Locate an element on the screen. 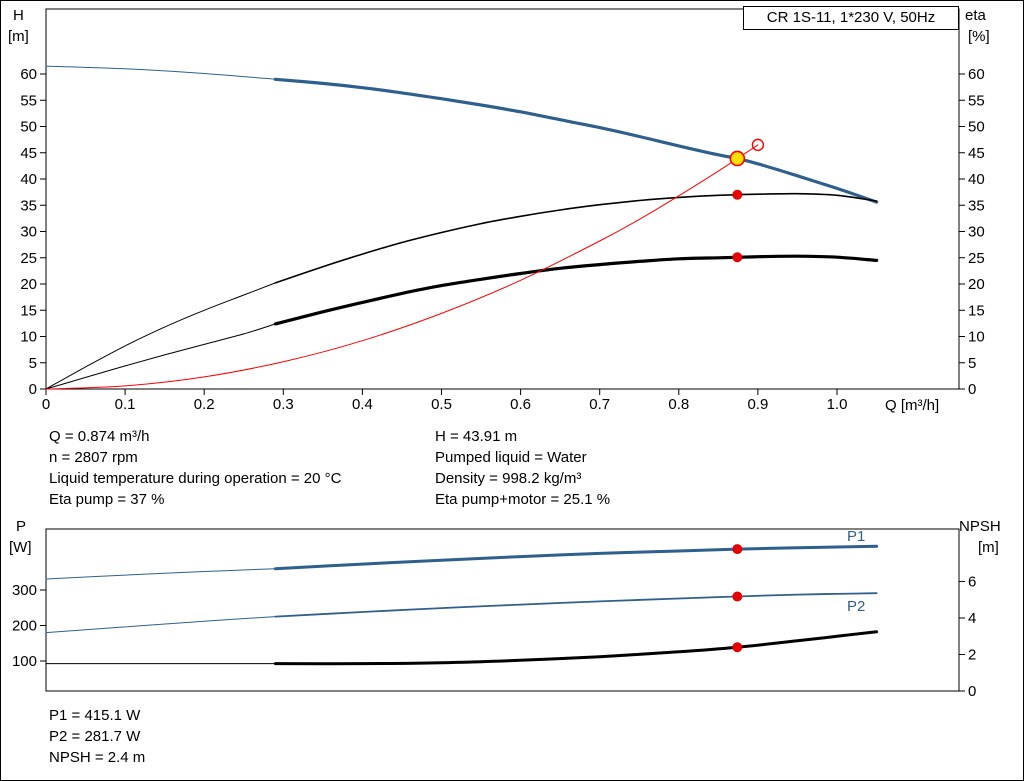 The height and width of the screenshot is (781, 1024). marker-eta-pump-point is located at coordinates (737, 194).